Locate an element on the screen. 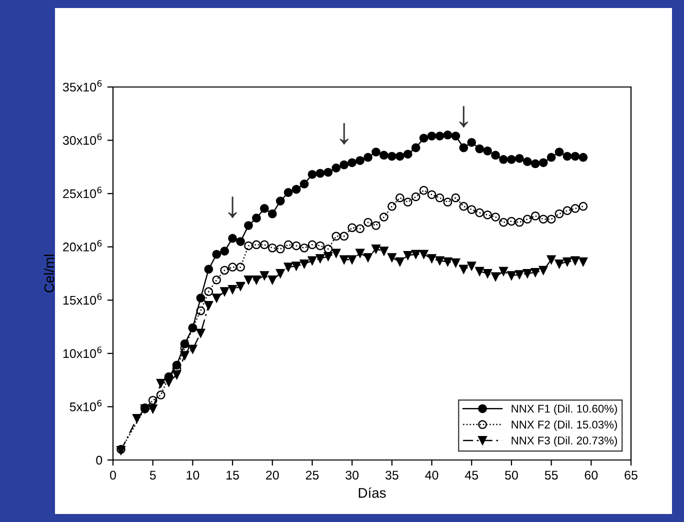 This screenshot has height=522, width=684. y-tick-label: 35x10$^{6}$ is located at coordinates (82, 86).